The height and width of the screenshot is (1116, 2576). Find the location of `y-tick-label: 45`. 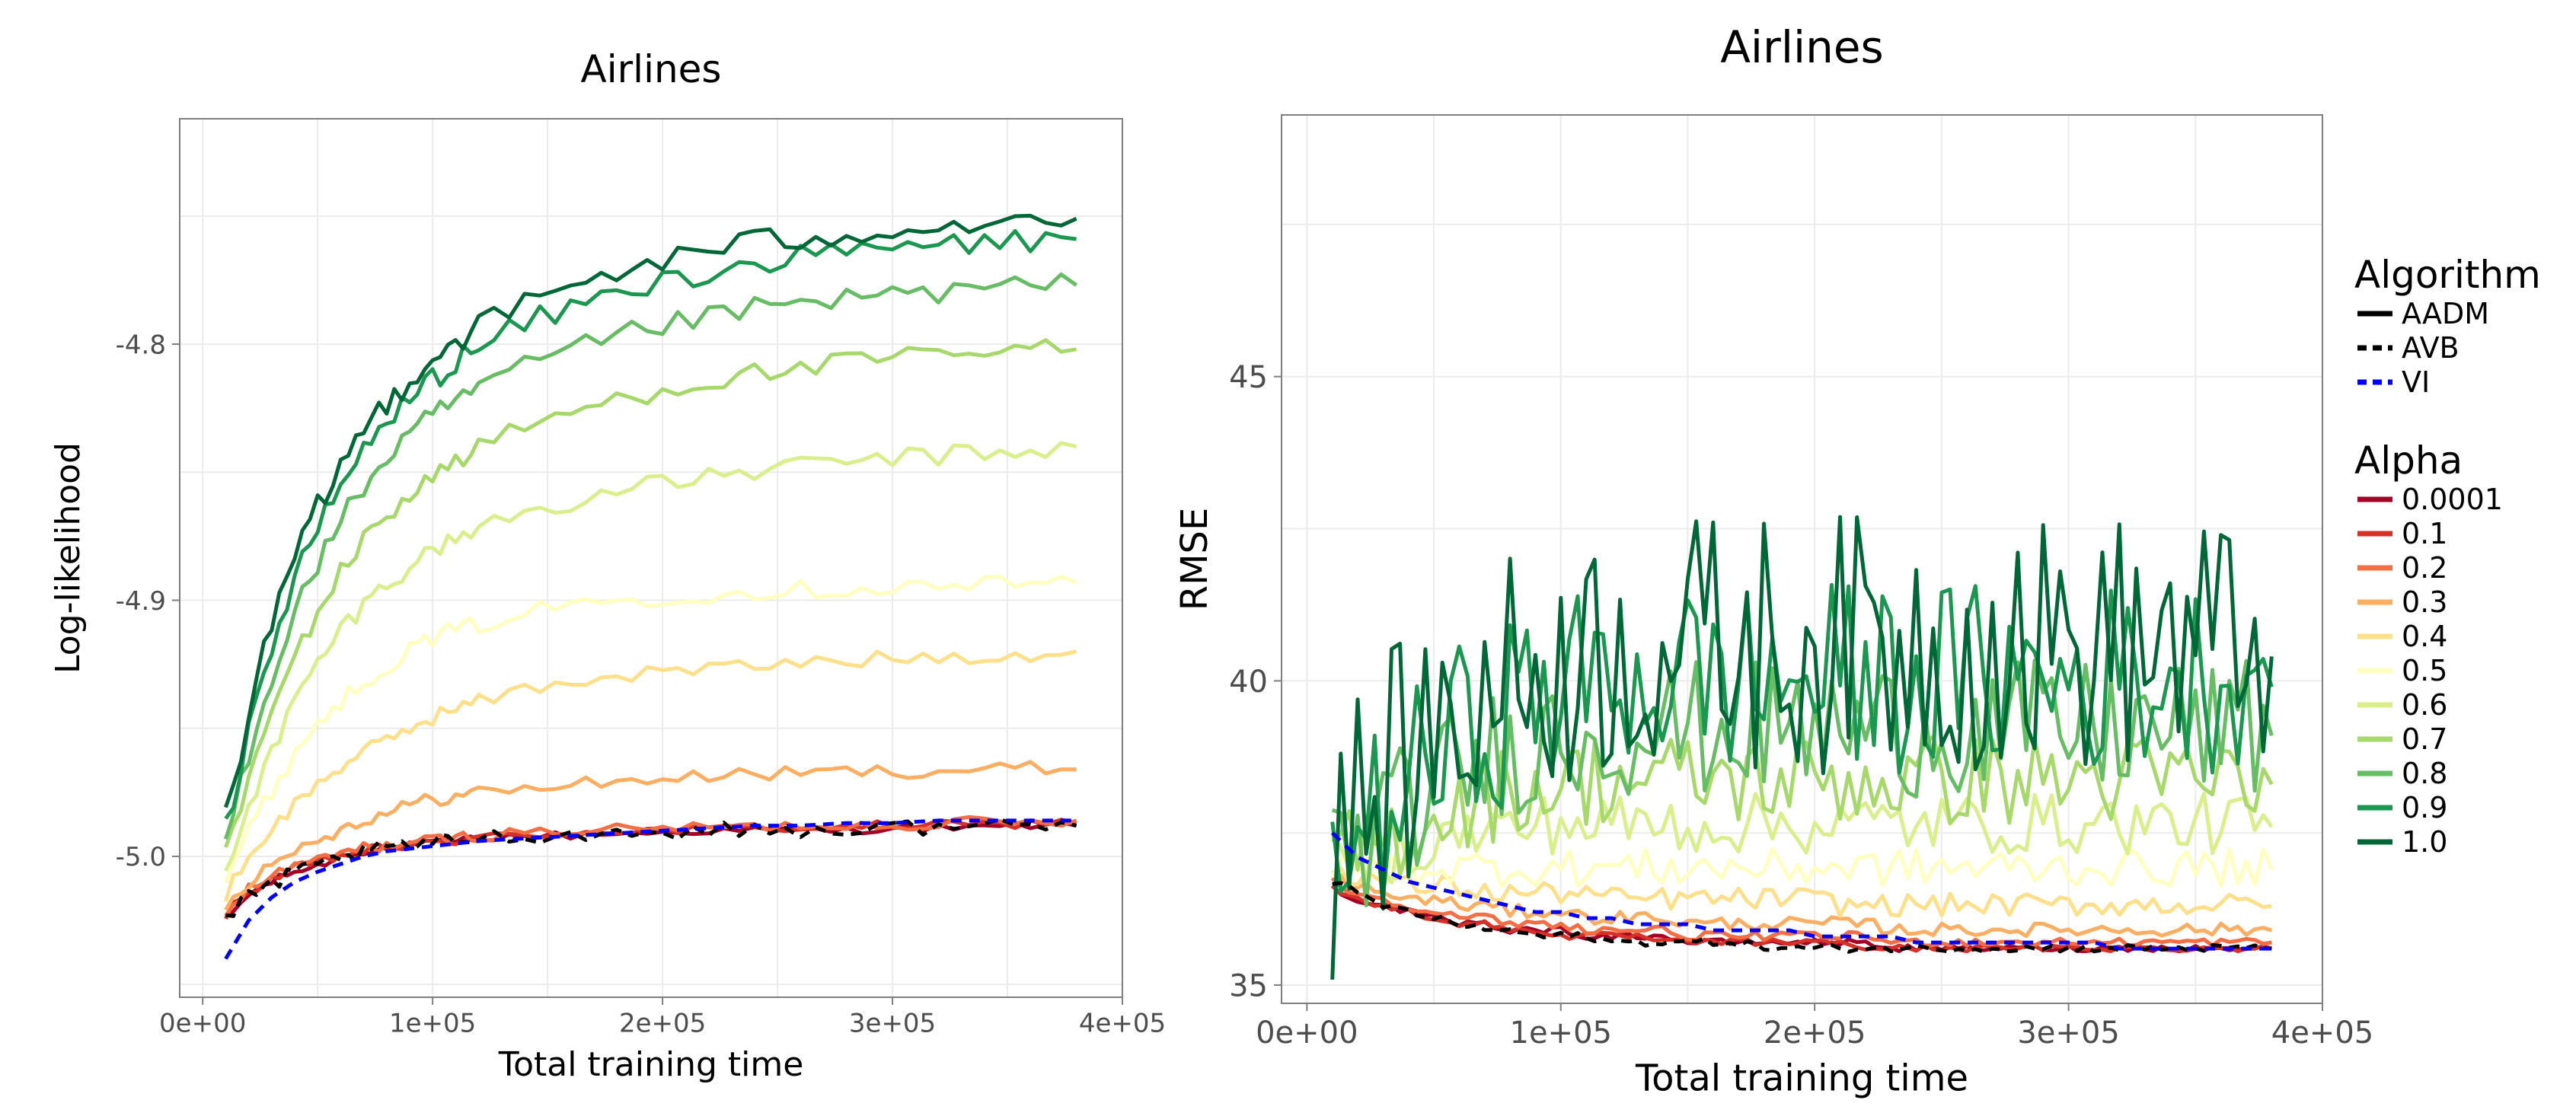

y-tick-label: 45 is located at coordinates (1248, 378).